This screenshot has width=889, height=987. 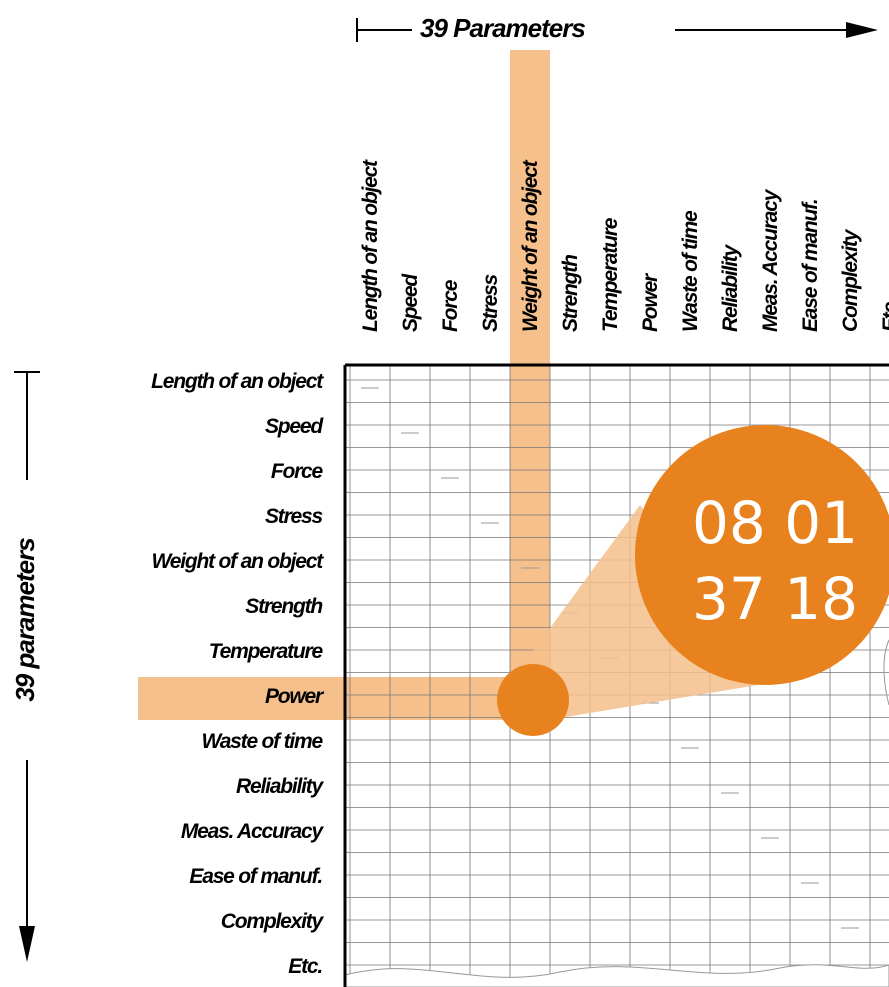 What do you see at coordinates (253, 831) in the screenshot?
I see `row-label: Meas. Accuracy` at bounding box center [253, 831].